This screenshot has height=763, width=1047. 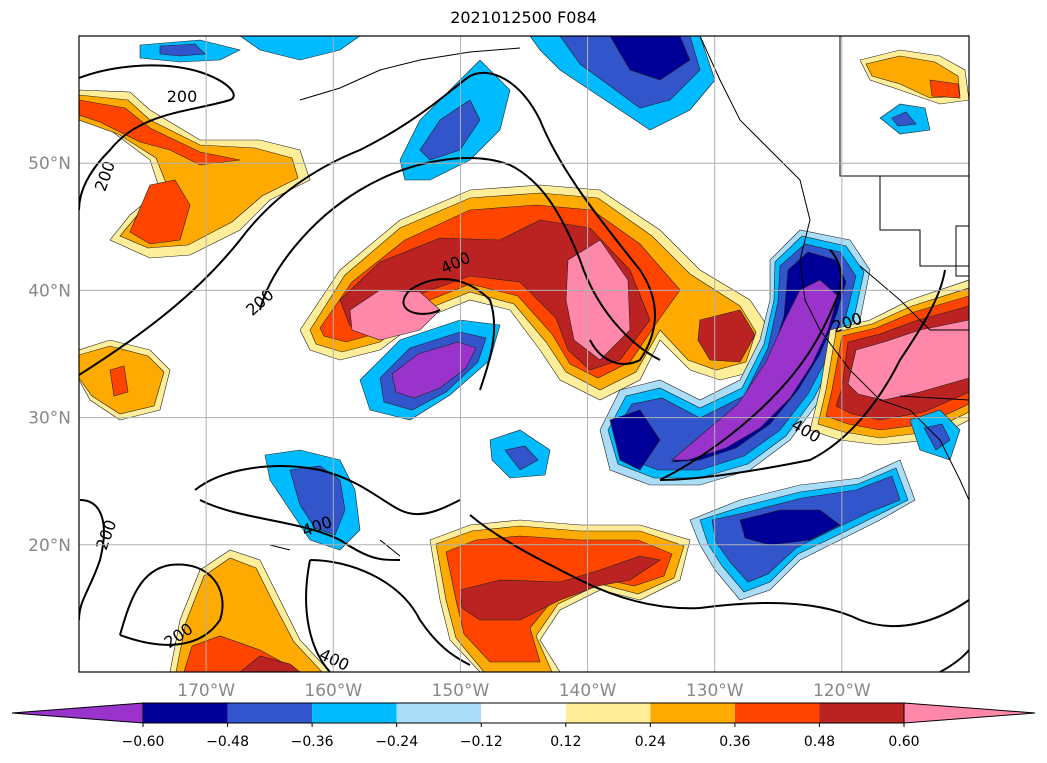 What do you see at coordinates (565, 742) in the screenshot?
I see `colorbar-tick-label: 0.12` at bounding box center [565, 742].